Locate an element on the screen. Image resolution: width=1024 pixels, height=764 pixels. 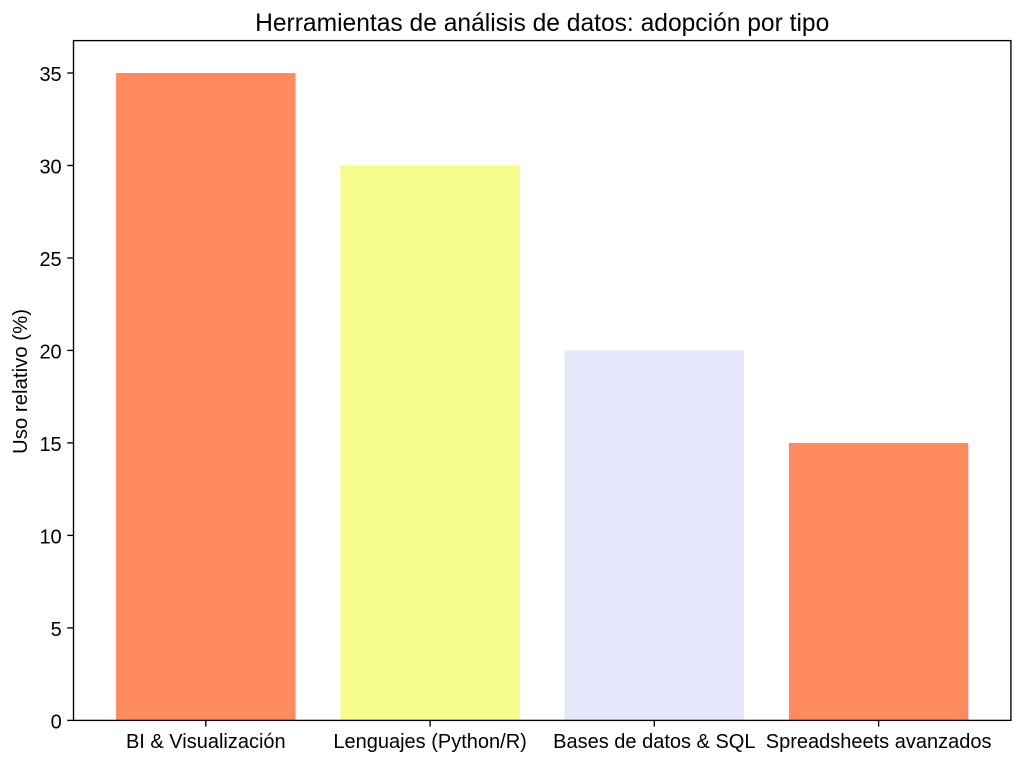
svg-text: Lenguajes (Python/R) is located at coordinates (429, 742).